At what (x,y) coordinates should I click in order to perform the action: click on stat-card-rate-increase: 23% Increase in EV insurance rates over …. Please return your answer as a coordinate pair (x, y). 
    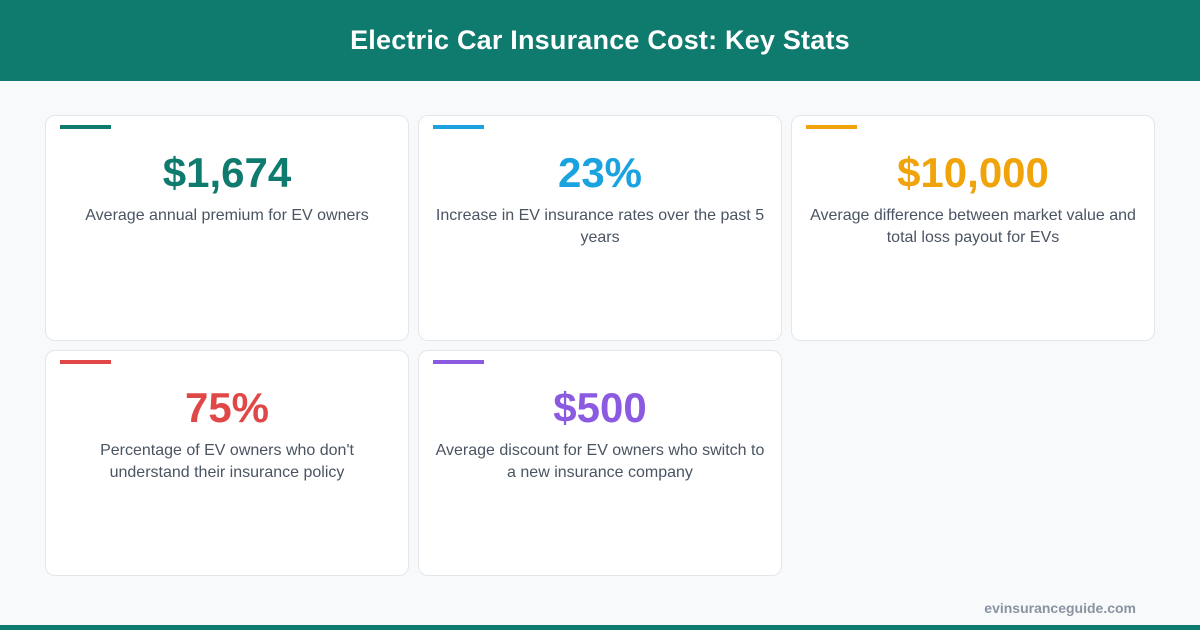
    Looking at the image, I should click on (600, 228).